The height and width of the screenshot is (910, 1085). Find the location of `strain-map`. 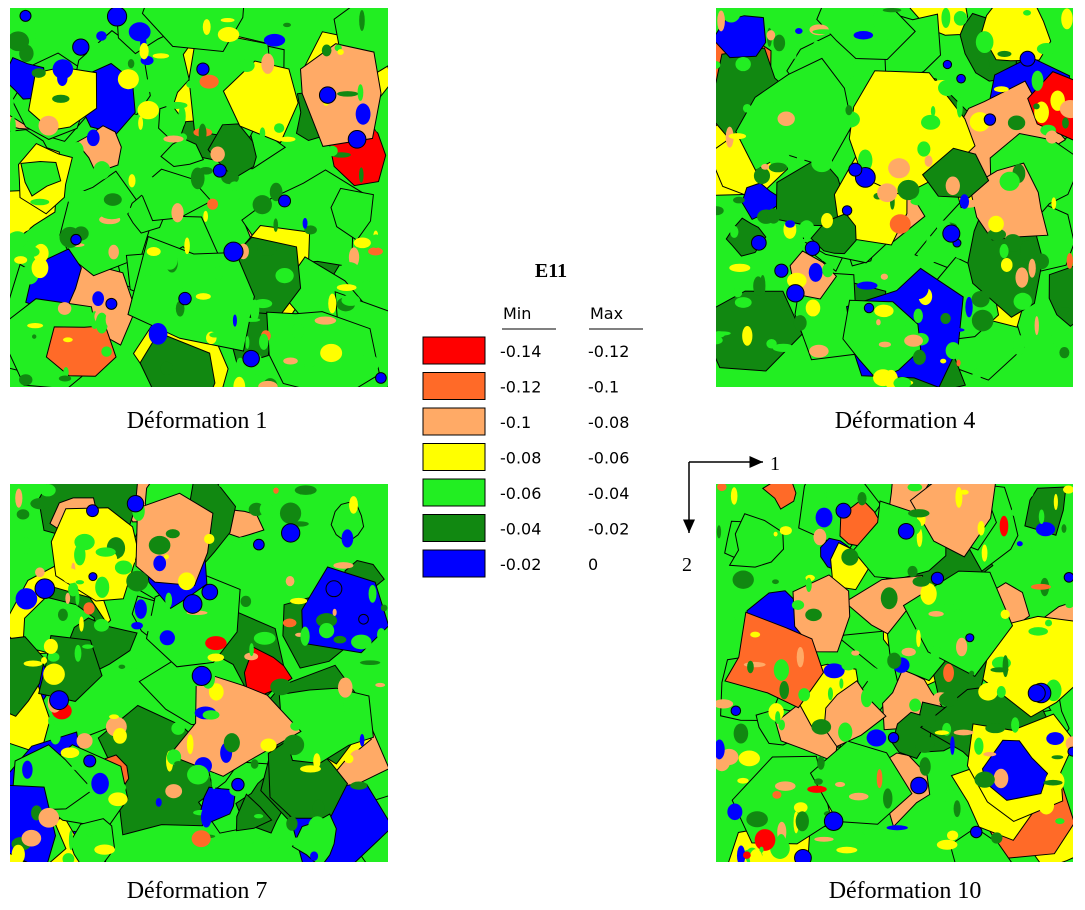

strain-map is located at coordinates (199, 673).